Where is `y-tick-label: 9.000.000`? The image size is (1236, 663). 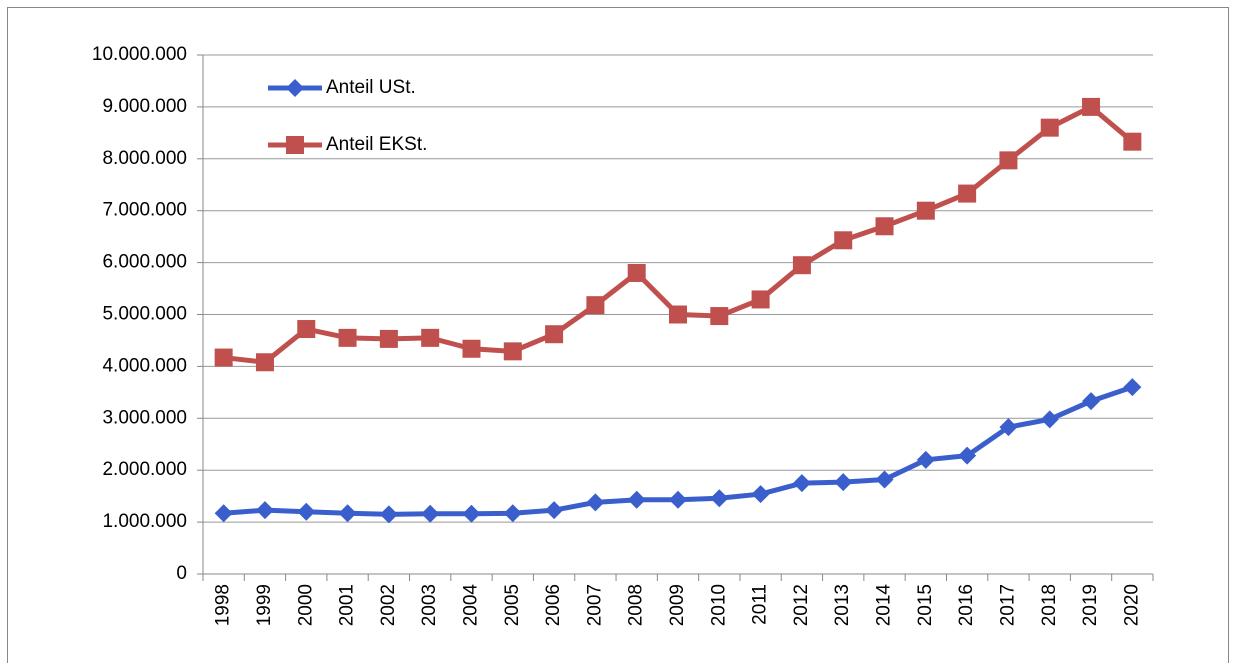
y-tick-label: 9.000.000 is located at coordinates (144, 106).